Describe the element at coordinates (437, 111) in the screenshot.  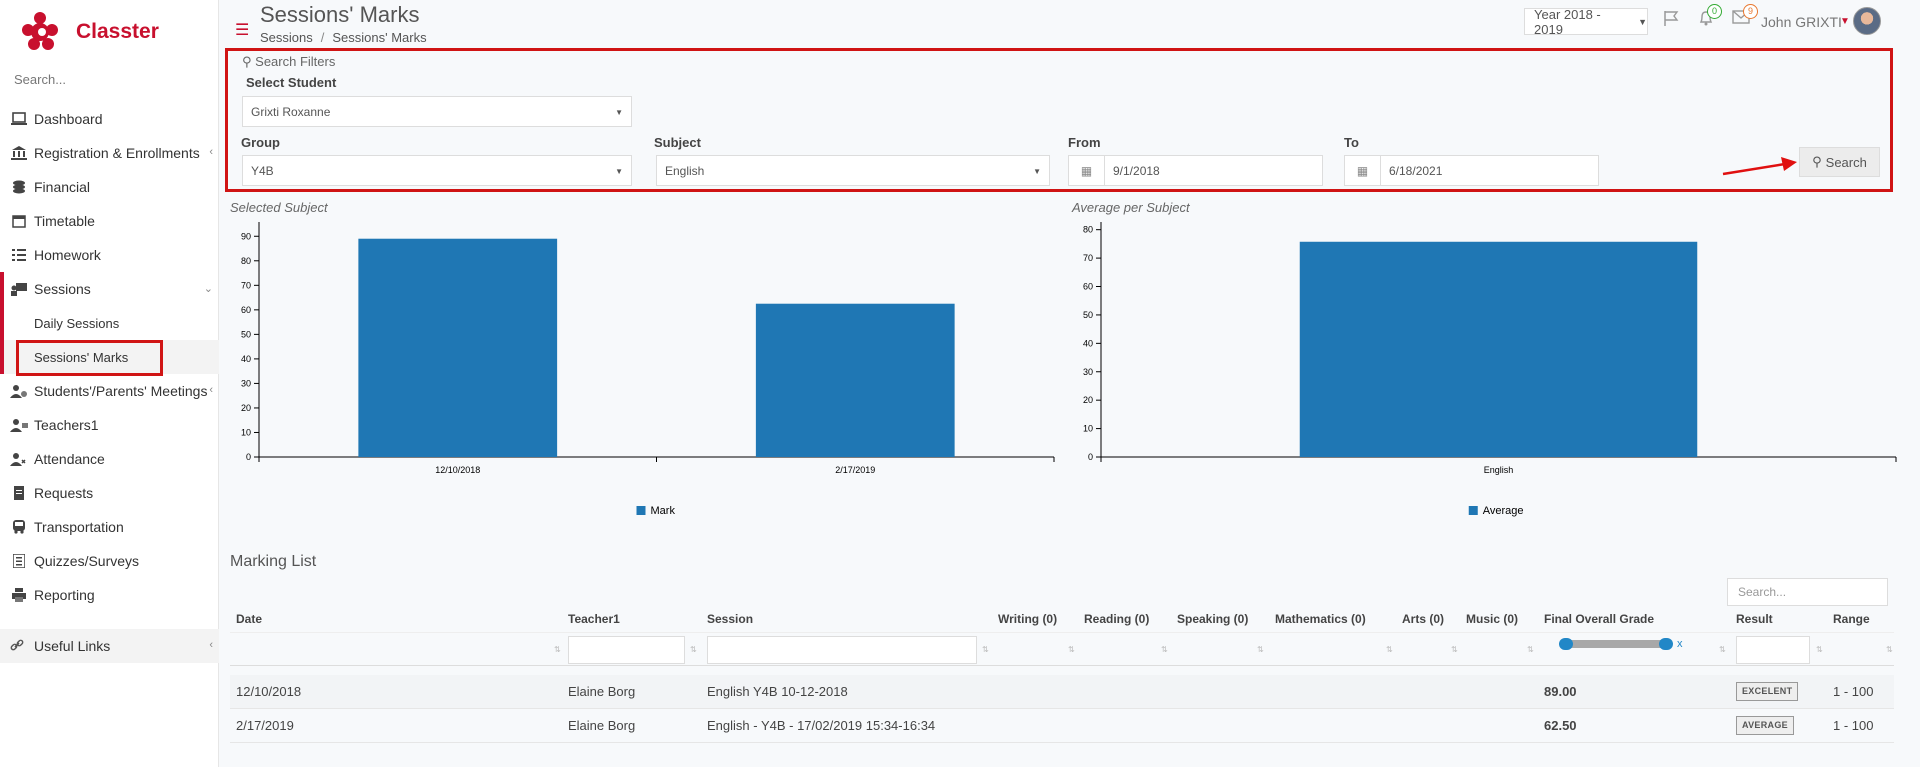
I see `student-select: Grixti Roxanne ▼` at that location.